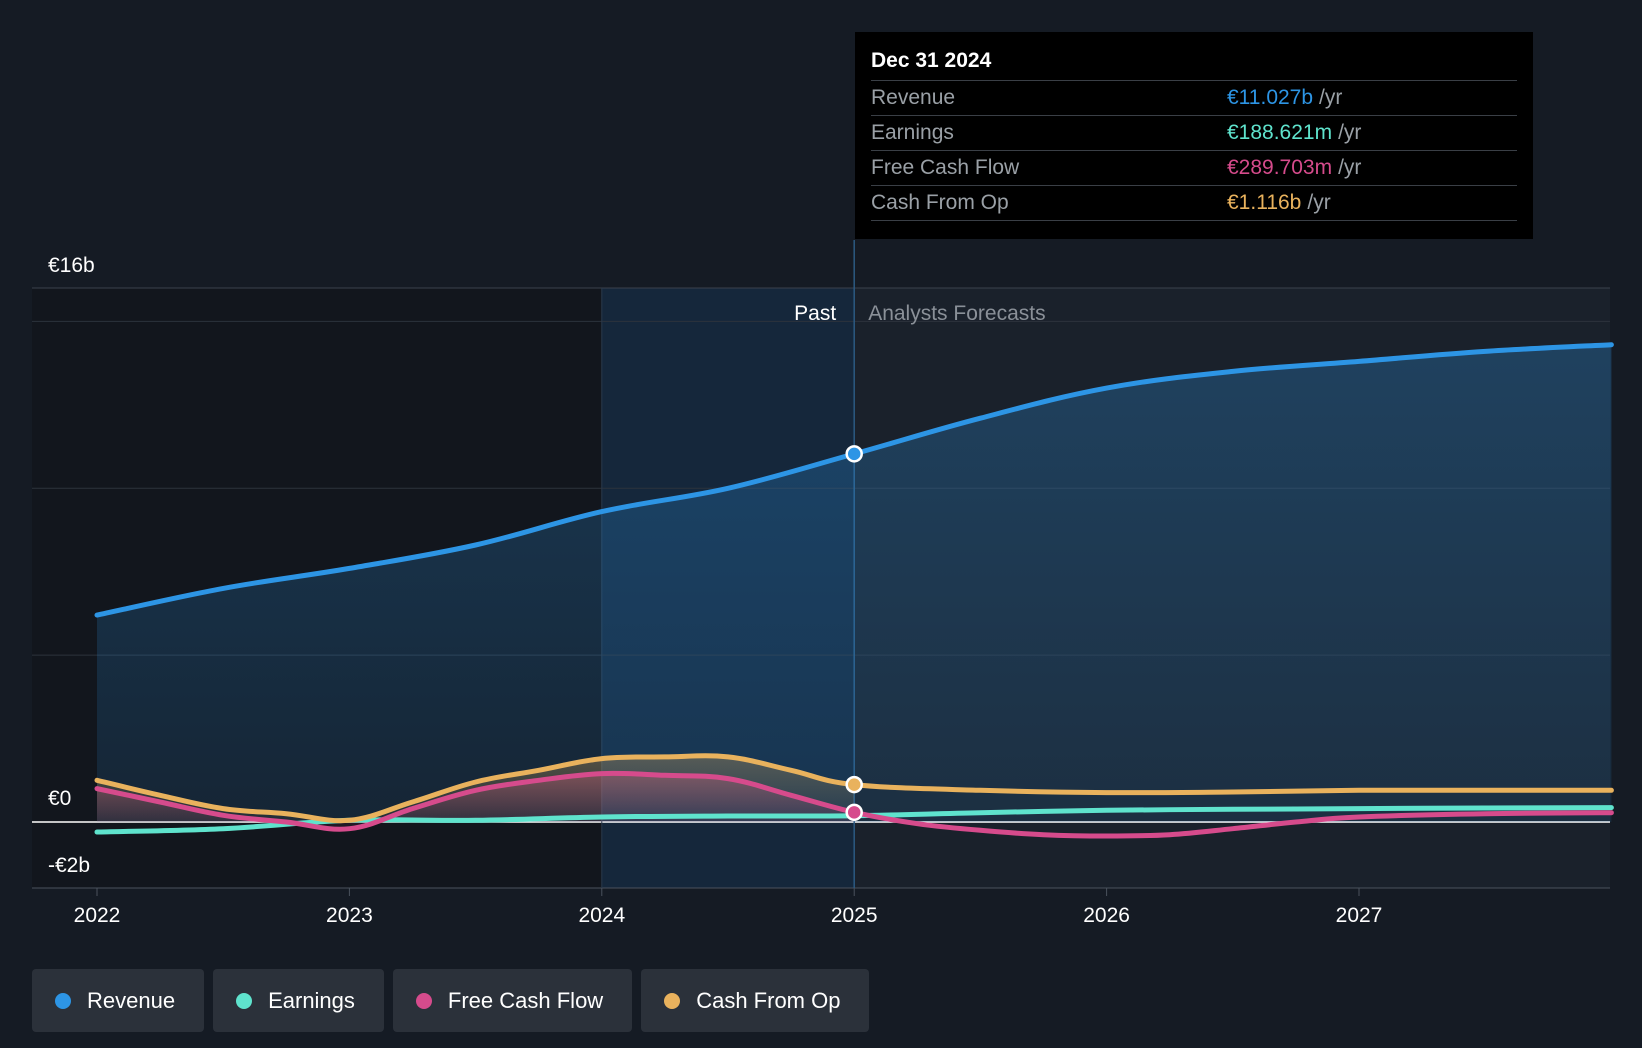 The image size is (1642, 1048). What do you see at coordinates (945, 167) in the screenshot?
I see `tooltip-label: Free Cash Flow` at bounding box center [945, 167].